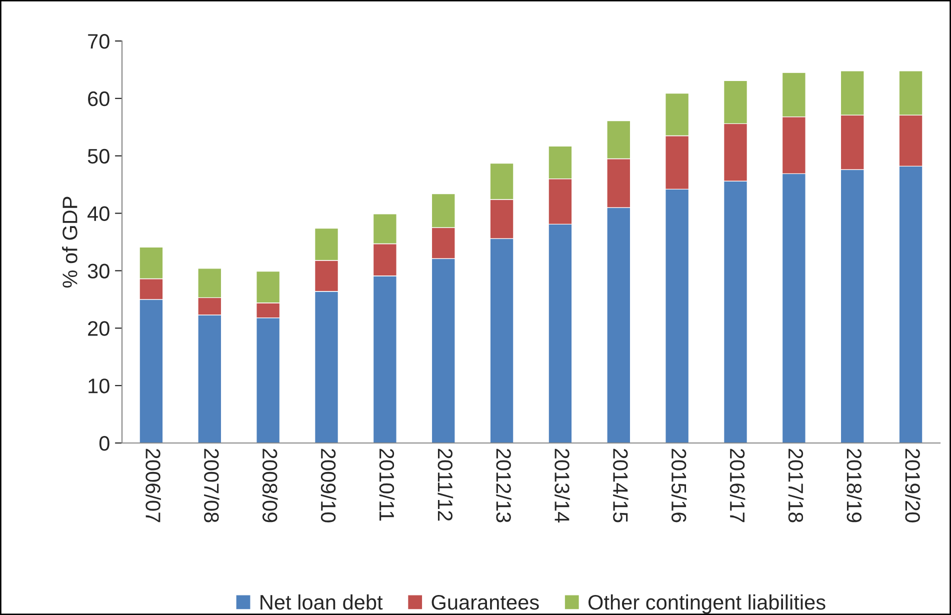  I want to click on y-tick-label: 40, so click(99, 214).